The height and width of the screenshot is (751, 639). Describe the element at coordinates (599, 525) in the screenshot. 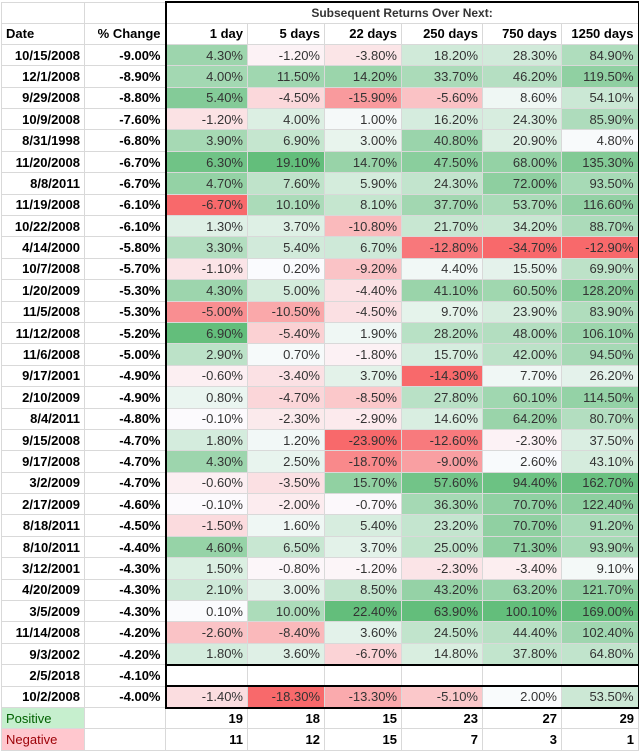

I see `return-cell: 91.20%` at that location.